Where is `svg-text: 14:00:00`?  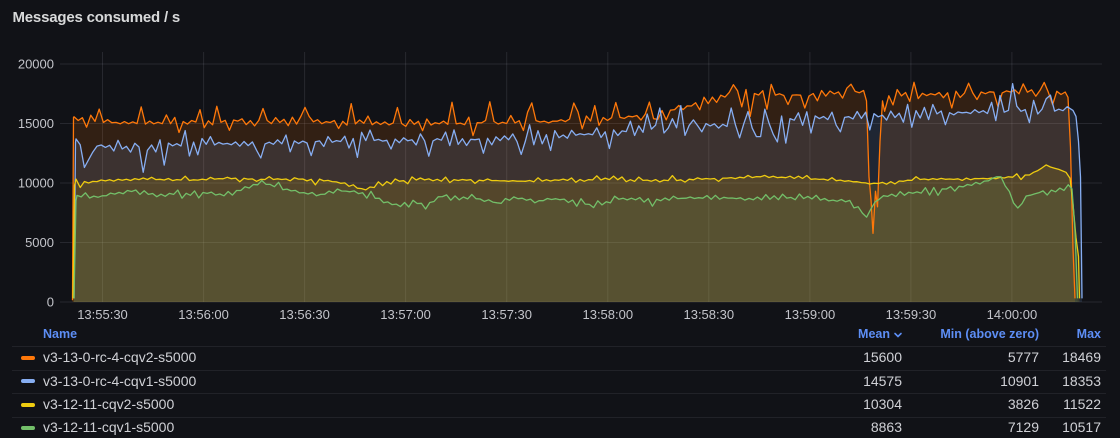 svg-text: 14:00:00 is located at coordinates (1012, 314).